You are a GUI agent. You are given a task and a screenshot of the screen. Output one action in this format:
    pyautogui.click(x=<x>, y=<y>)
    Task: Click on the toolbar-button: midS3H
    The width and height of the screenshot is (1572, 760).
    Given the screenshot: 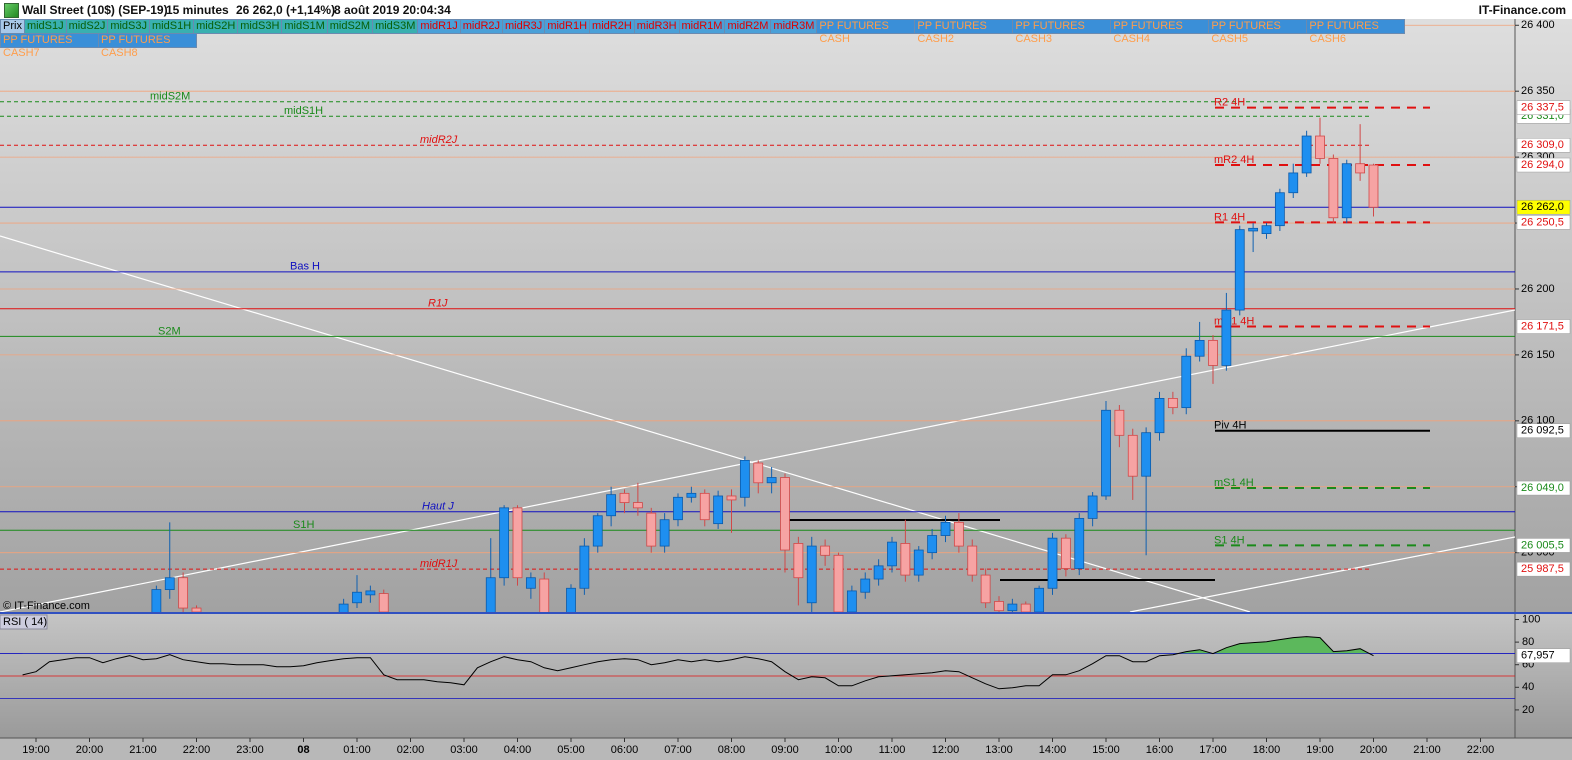 What is the action you would take?
    pyautogui.click(x=260, y=26)
    